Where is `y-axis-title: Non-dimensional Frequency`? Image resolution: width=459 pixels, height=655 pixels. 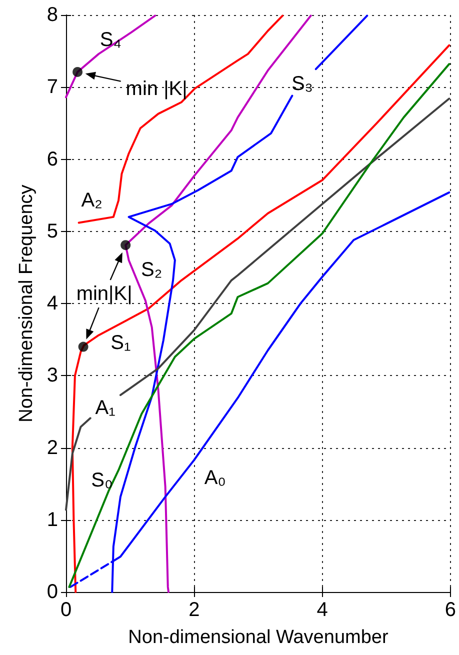
y-axis-title: Non-dimensional Frequency is located at coordinates (26, 303).